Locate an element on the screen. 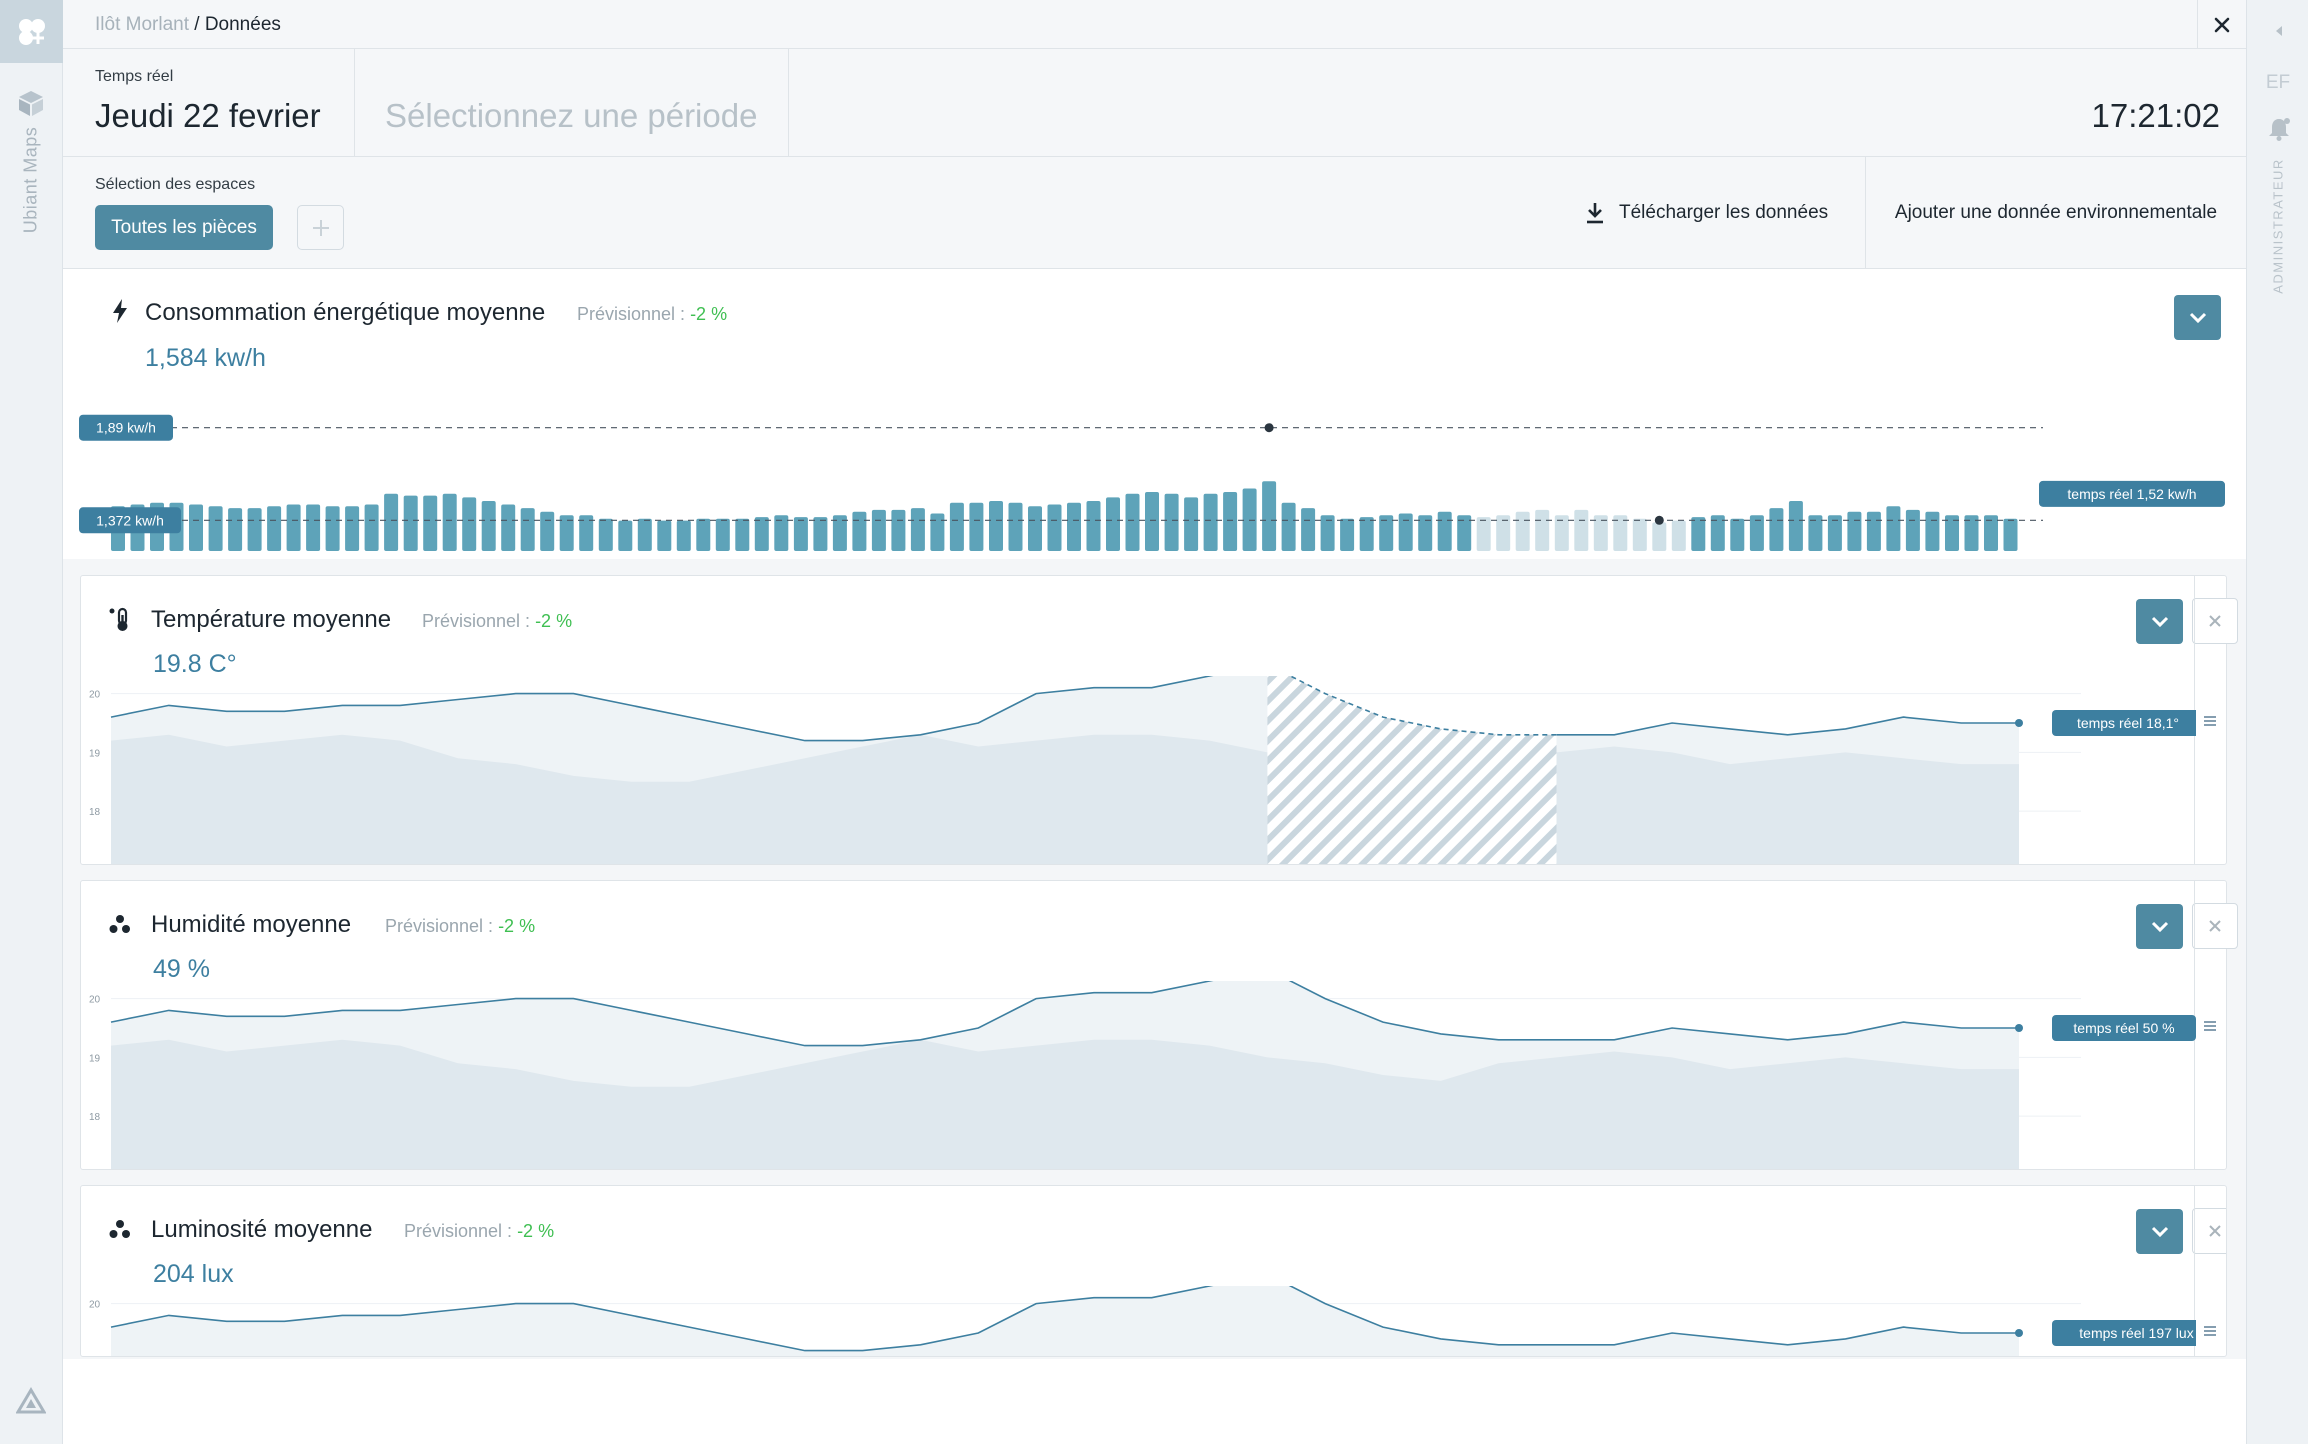  user-role: ADMINISTRATEUR is located at coordinates (2278, 226).